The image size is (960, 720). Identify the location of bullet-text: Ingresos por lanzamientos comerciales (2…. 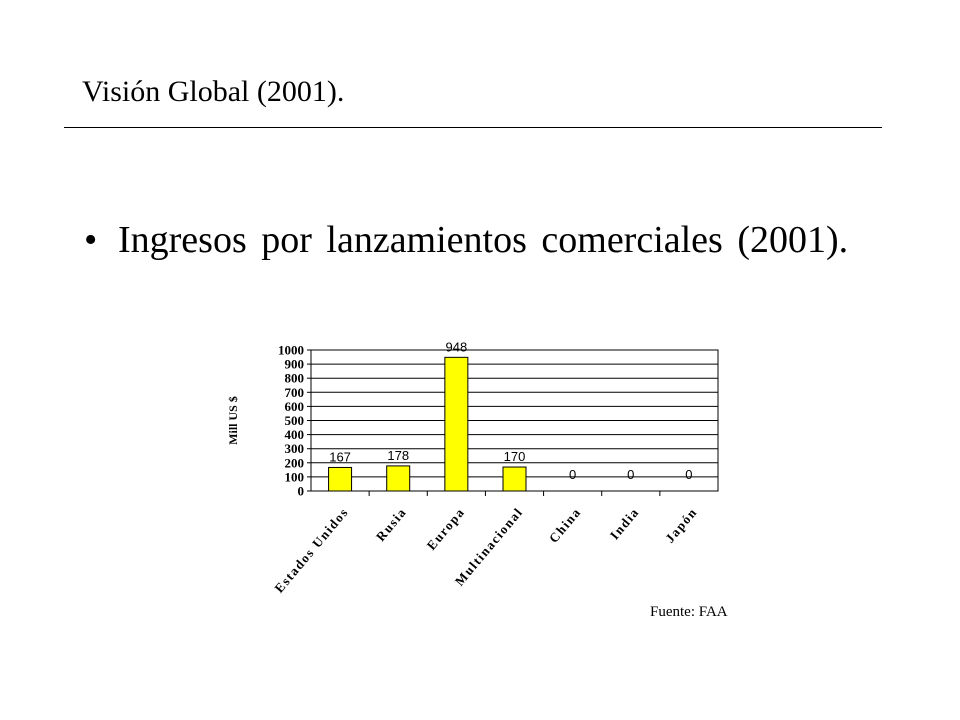
(483, 240).